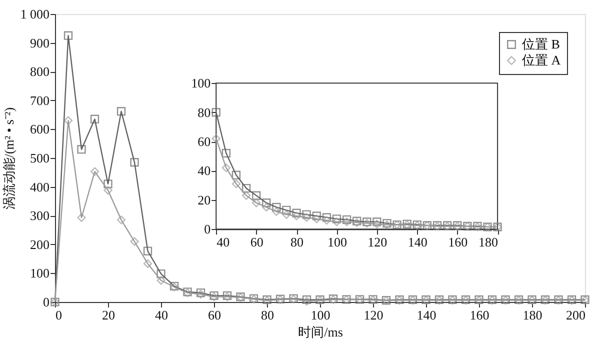 The image size is (607, 350). What do you see at coordinates (40, 100) in the screenshot?
I see `y-tick-label: 700` at bounding box center [40, 100].